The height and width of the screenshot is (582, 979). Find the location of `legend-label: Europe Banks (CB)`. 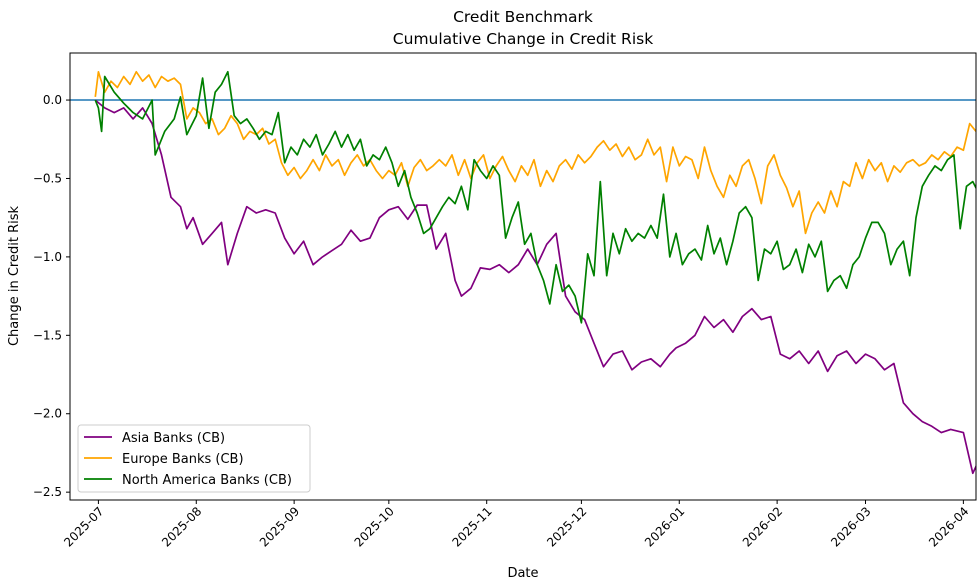

legend-label: Europe Banks (CB) is located at coordinates (183, 459).